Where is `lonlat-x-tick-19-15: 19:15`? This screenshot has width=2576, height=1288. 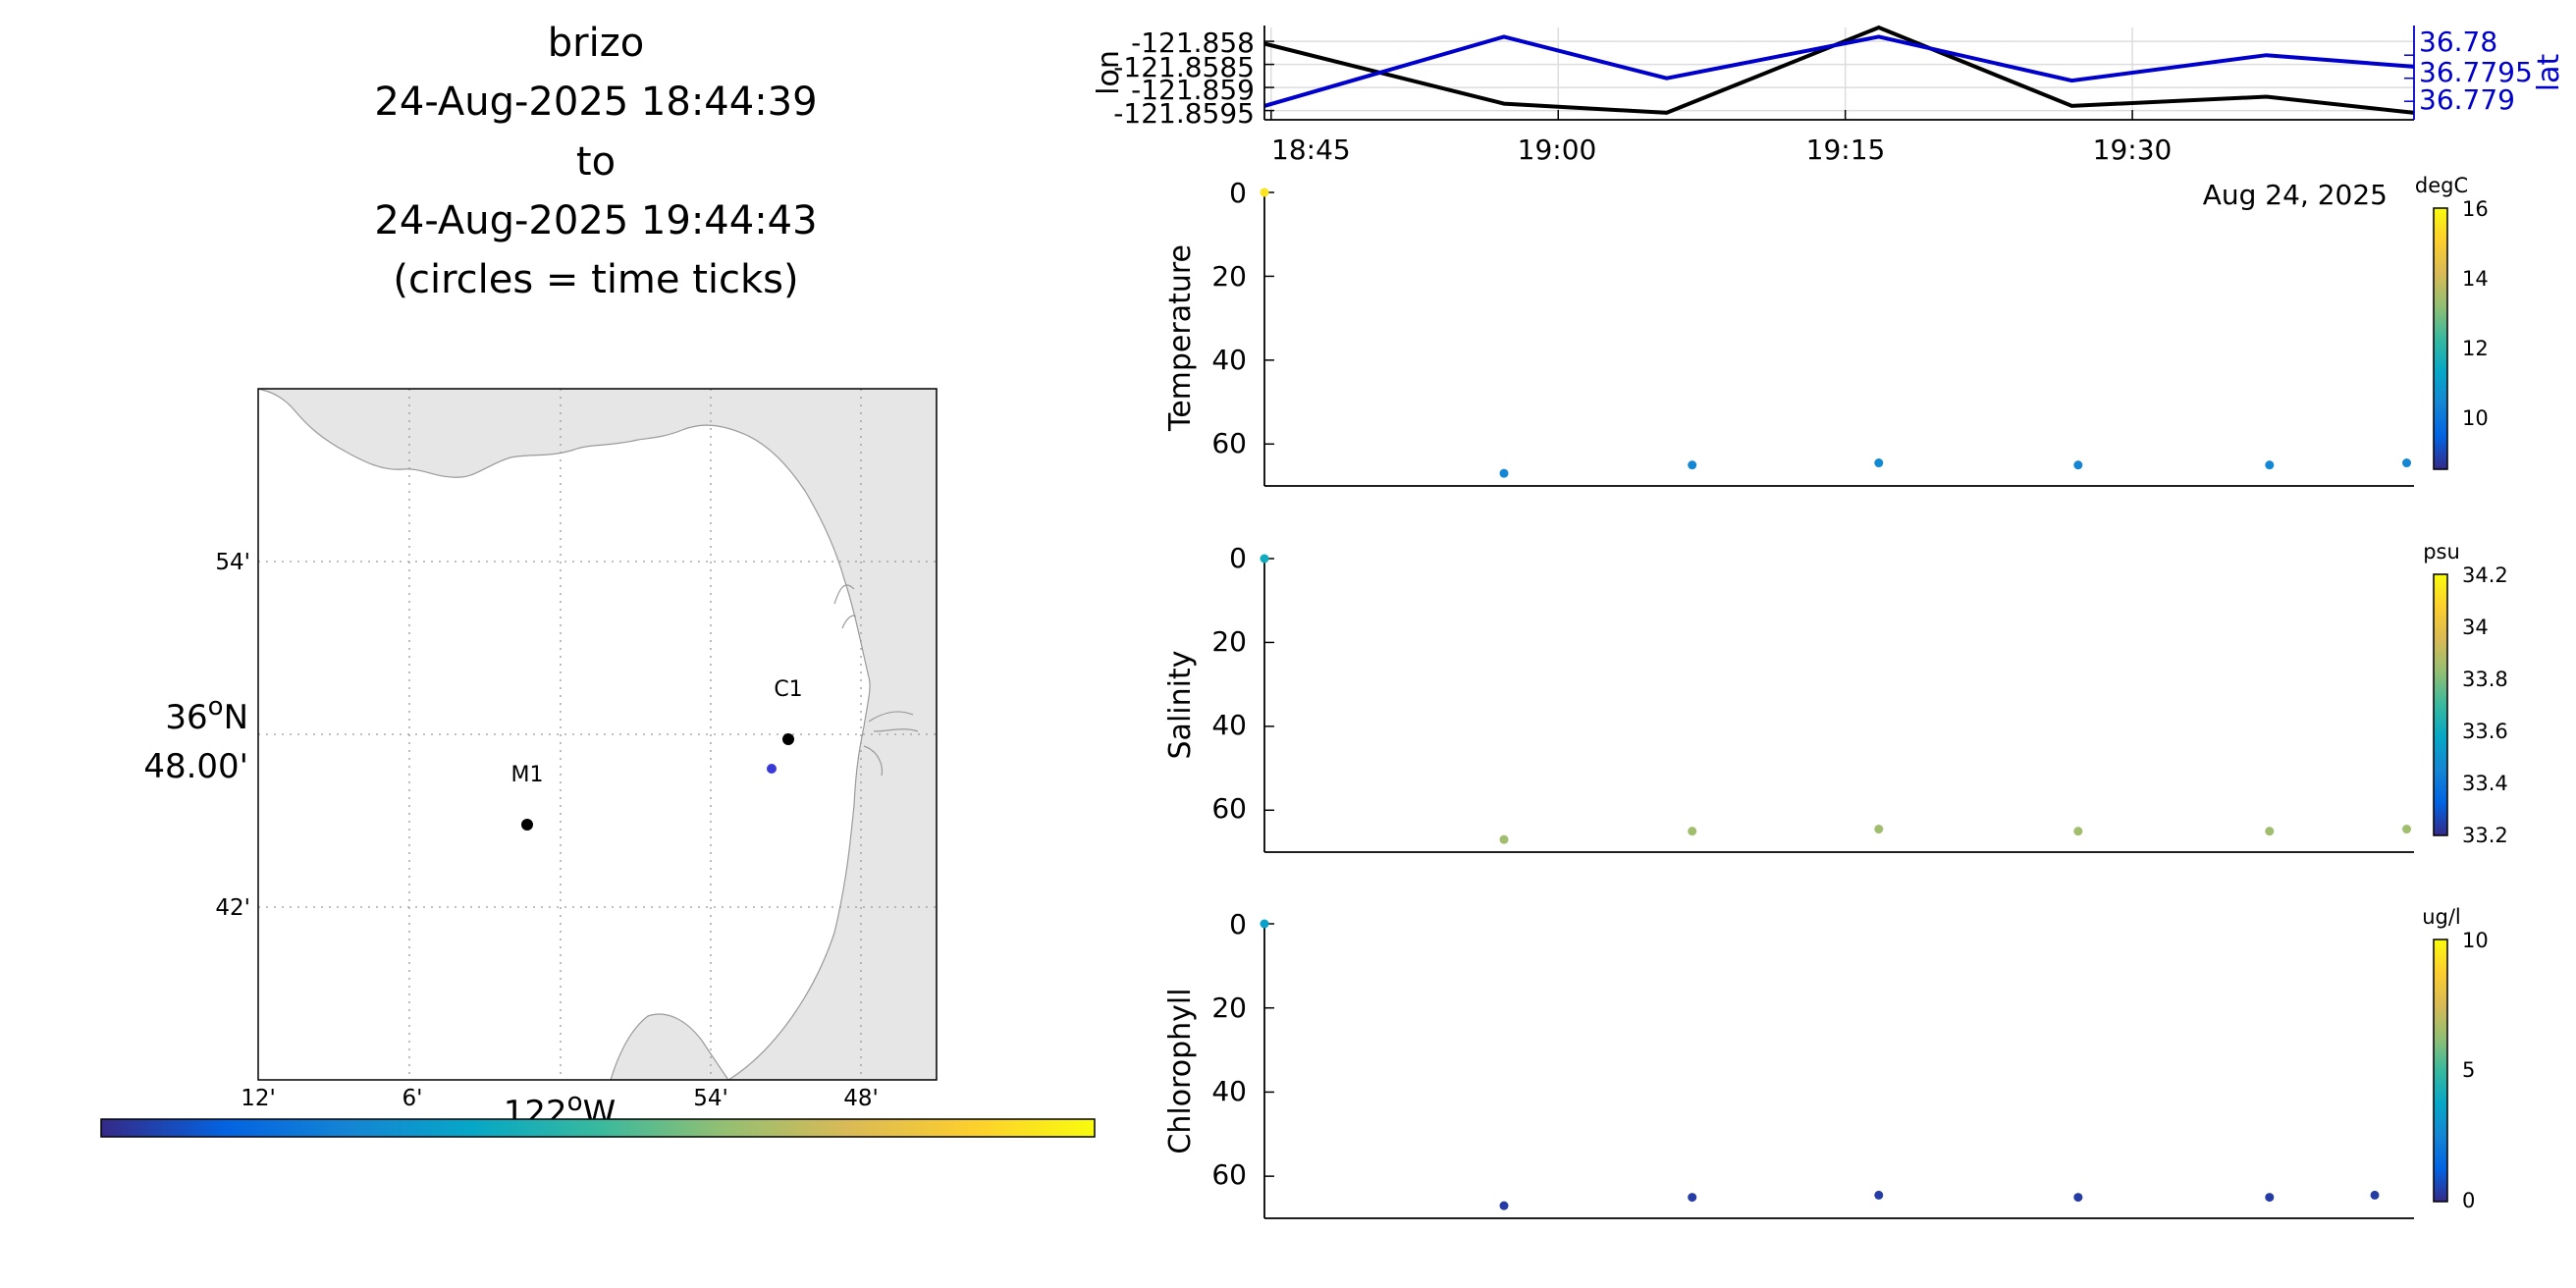 lonlat-x-tick-19-15: 19:15 is located at coordinates (1846, 150).